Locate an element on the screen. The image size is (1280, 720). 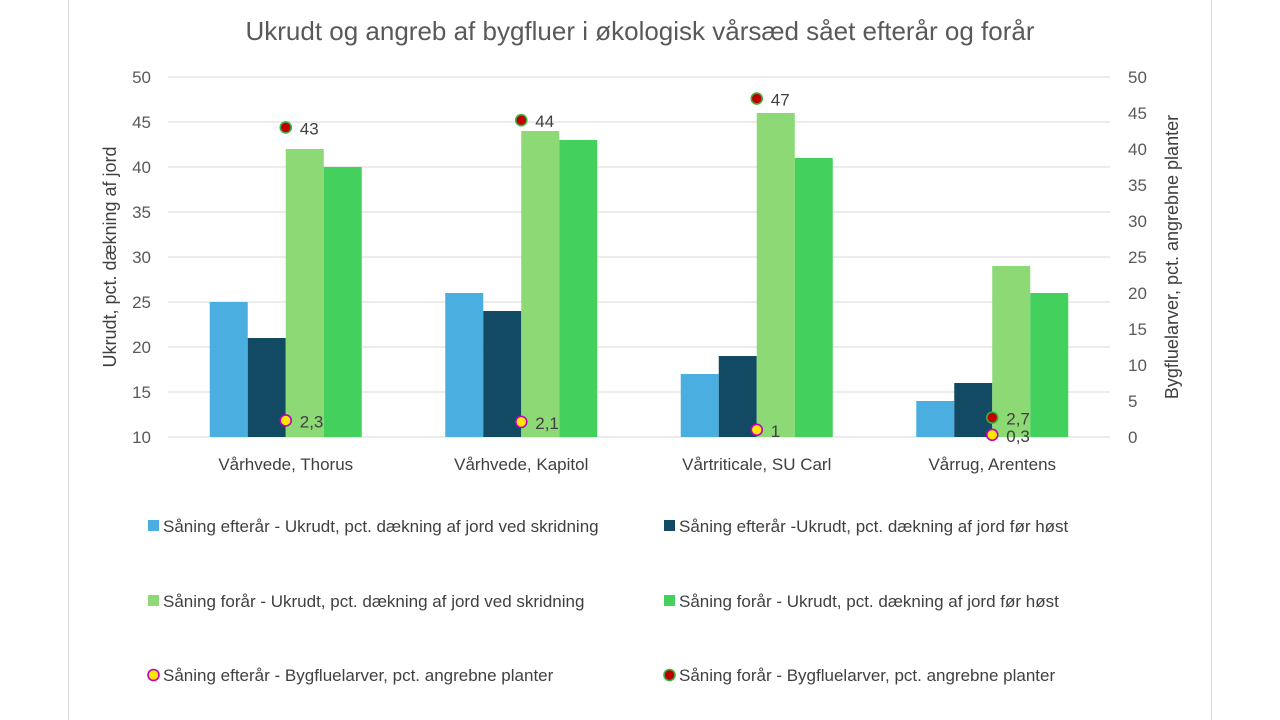
y2-tick-label: 45 is located at coordinates (1137, 113).